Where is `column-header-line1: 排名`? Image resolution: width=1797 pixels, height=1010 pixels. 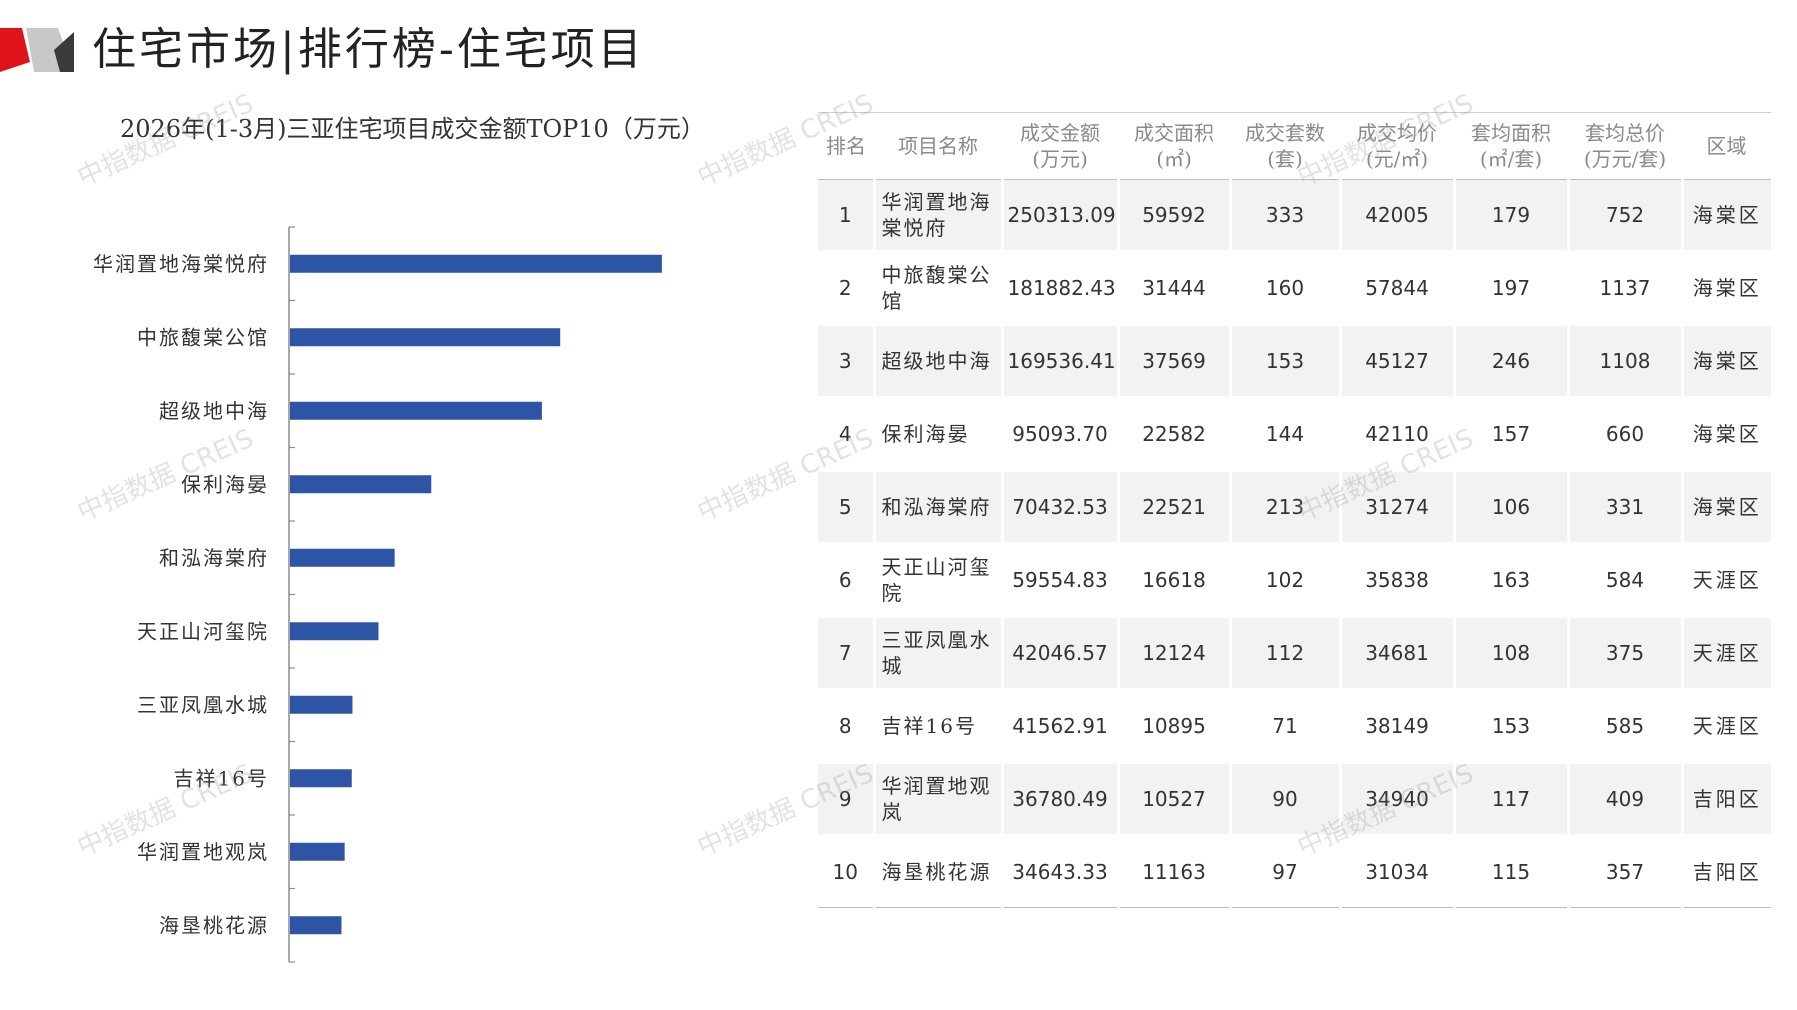 column-header-line1: 排名 is located at coordinates (846, 146).